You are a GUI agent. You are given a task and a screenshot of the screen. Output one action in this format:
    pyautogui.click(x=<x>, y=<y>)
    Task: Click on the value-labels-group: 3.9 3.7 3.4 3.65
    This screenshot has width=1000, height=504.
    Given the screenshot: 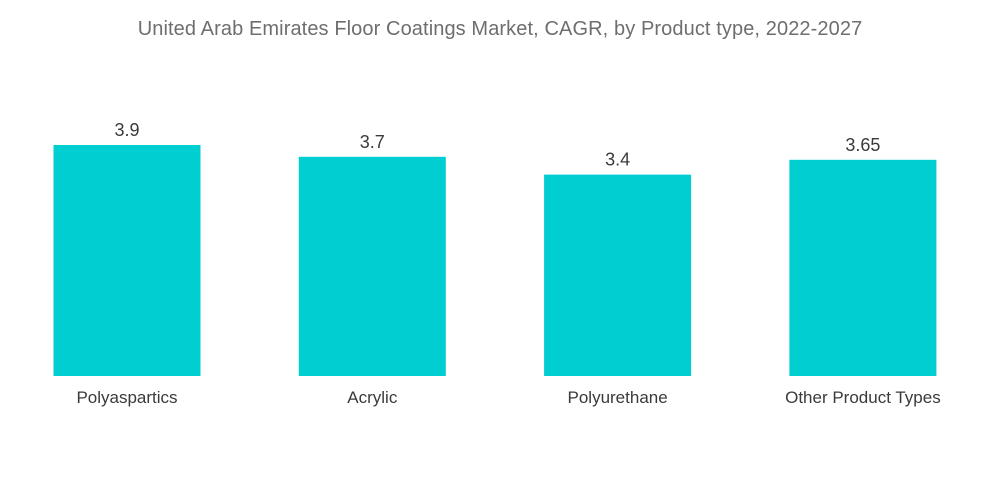 What is the action you would take?
    pyautogui.click(x=497, y=145)
    